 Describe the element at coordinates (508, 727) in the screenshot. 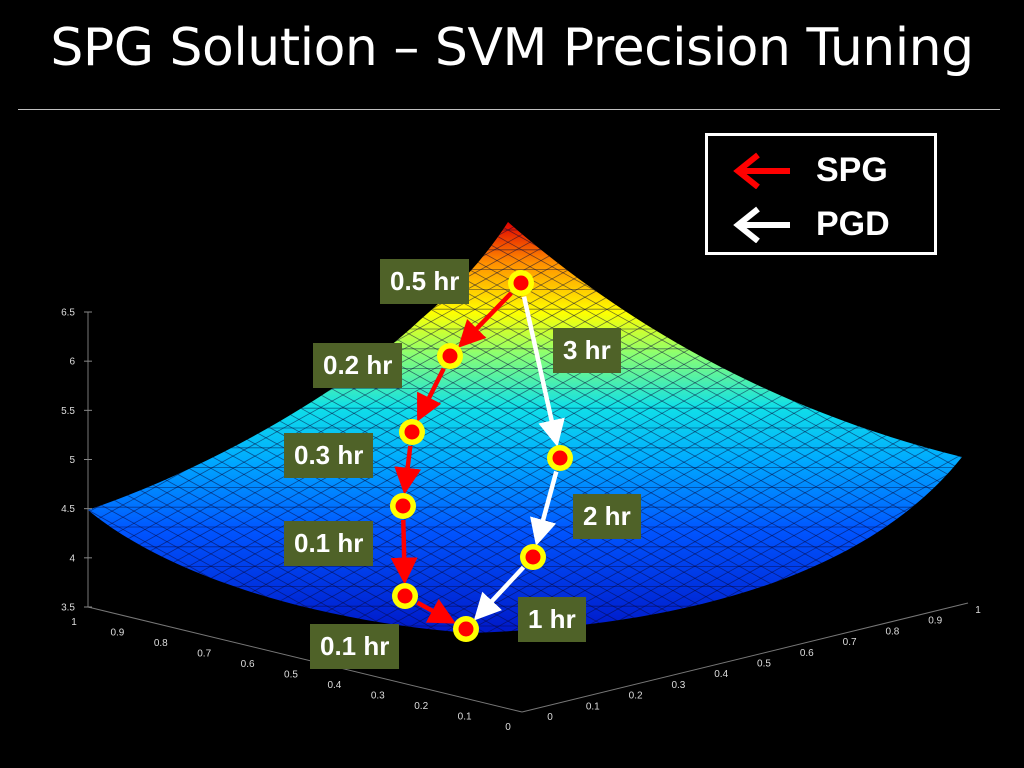

I see `x-tick-label: 0` at that location.